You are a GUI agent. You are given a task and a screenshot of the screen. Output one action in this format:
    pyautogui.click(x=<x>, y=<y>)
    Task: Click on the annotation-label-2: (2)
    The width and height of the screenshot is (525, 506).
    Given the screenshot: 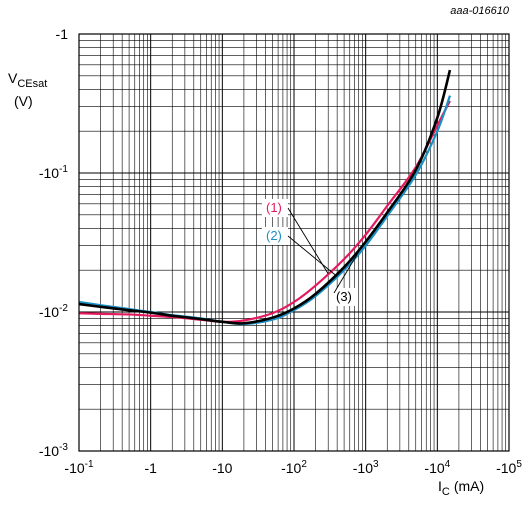 What is the action you would take?
    pyautogui.click(x=274, y=235)
    